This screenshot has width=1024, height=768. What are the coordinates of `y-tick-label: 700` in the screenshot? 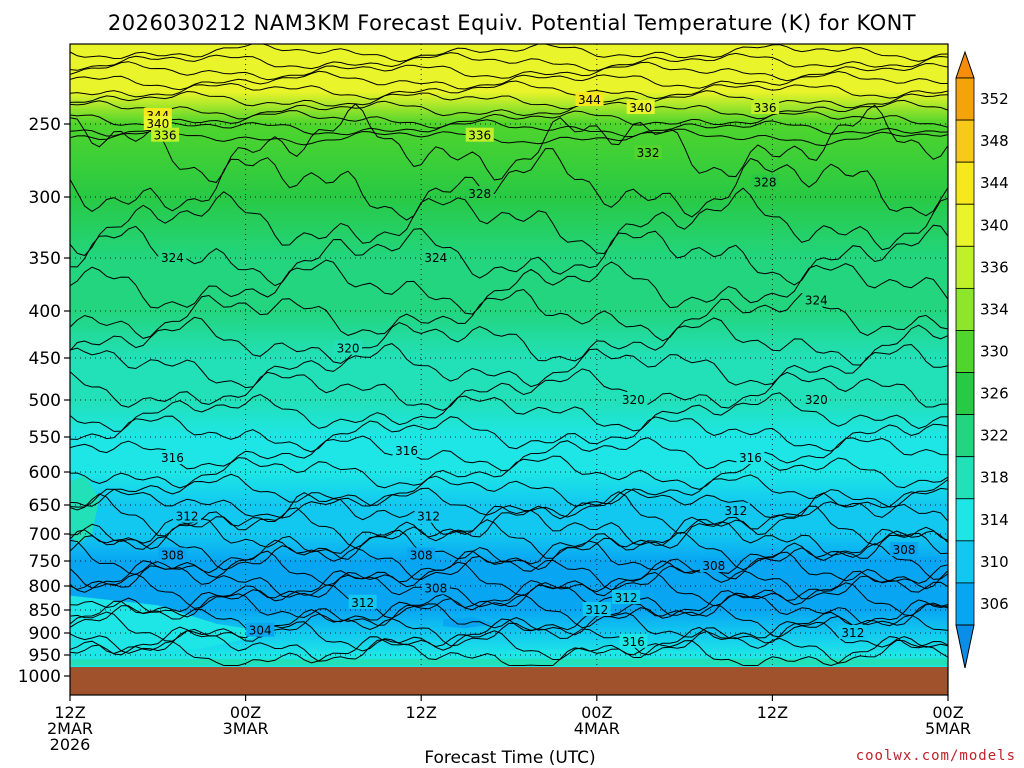 It's located at (45, 535).